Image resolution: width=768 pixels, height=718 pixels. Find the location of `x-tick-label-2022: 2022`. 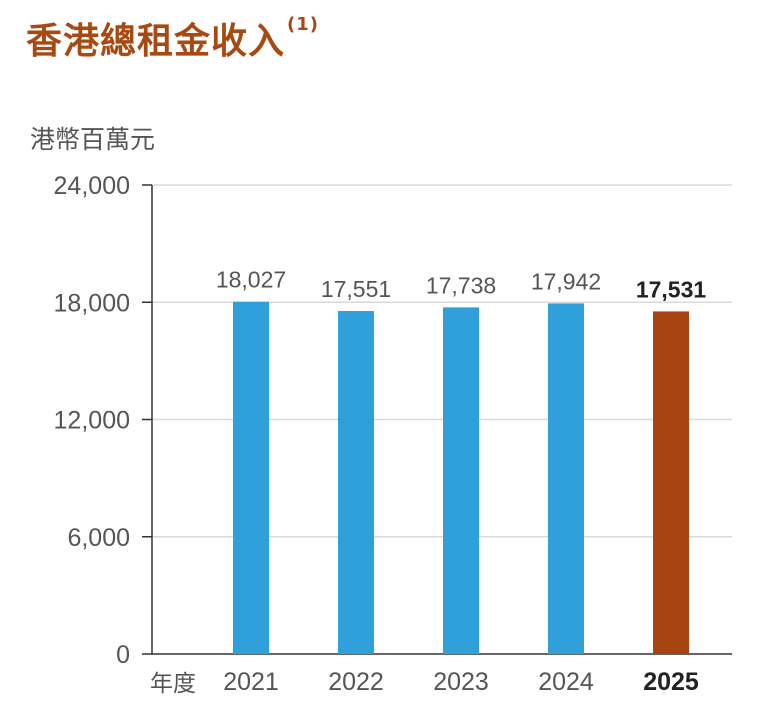

x-tick-label-2022: 2022 is located at coordinates (356, 682).